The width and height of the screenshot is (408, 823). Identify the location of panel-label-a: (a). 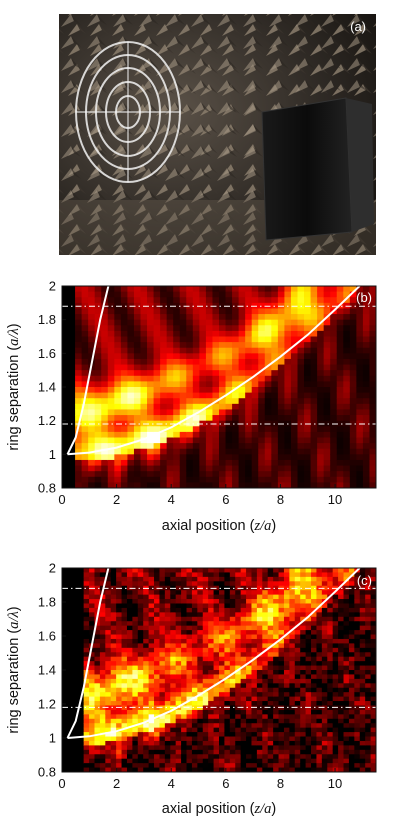
(358, 26).